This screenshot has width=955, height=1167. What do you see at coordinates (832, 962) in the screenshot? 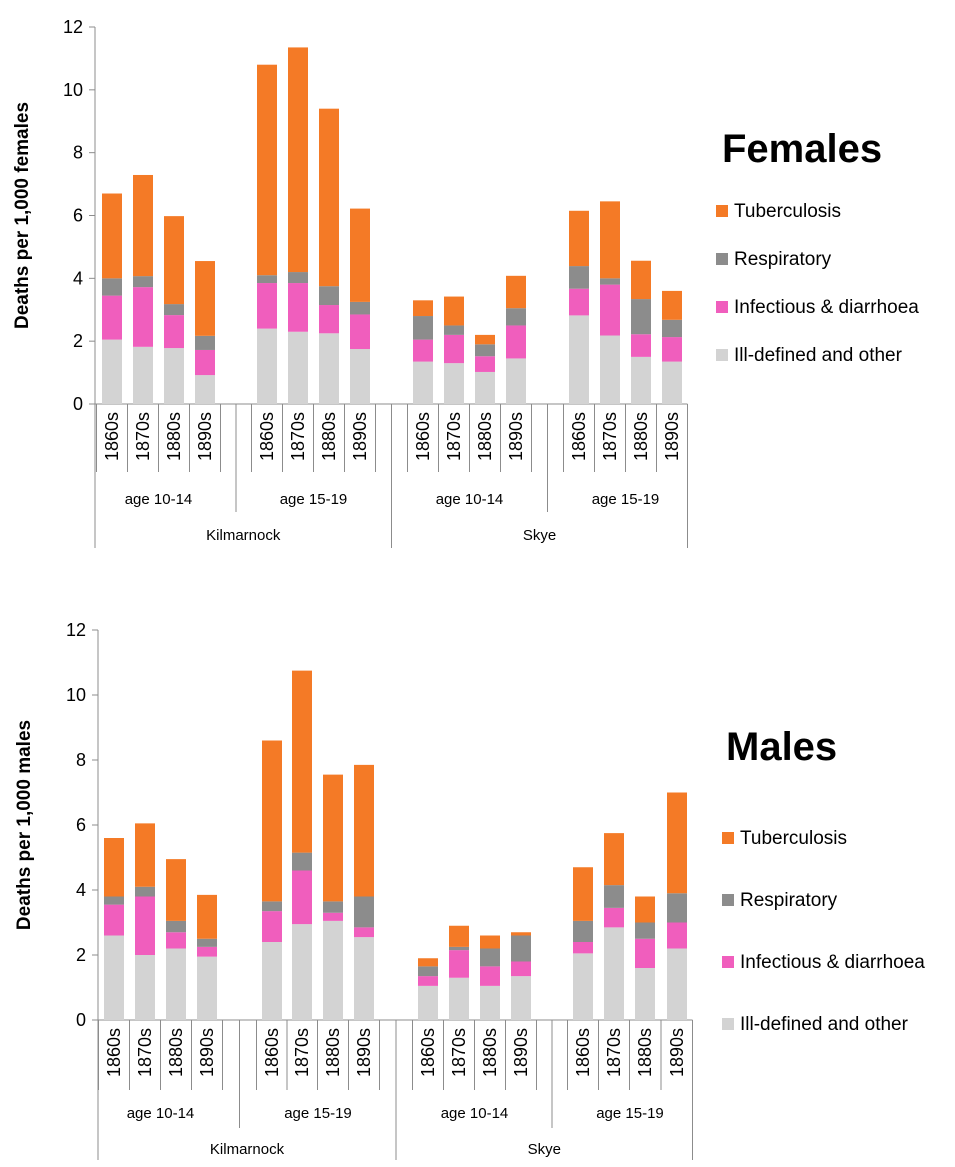
I see `males-legend-label-infectious-diarrhoea: Infectious & diarrhoea` at bounding box center [832, 962].